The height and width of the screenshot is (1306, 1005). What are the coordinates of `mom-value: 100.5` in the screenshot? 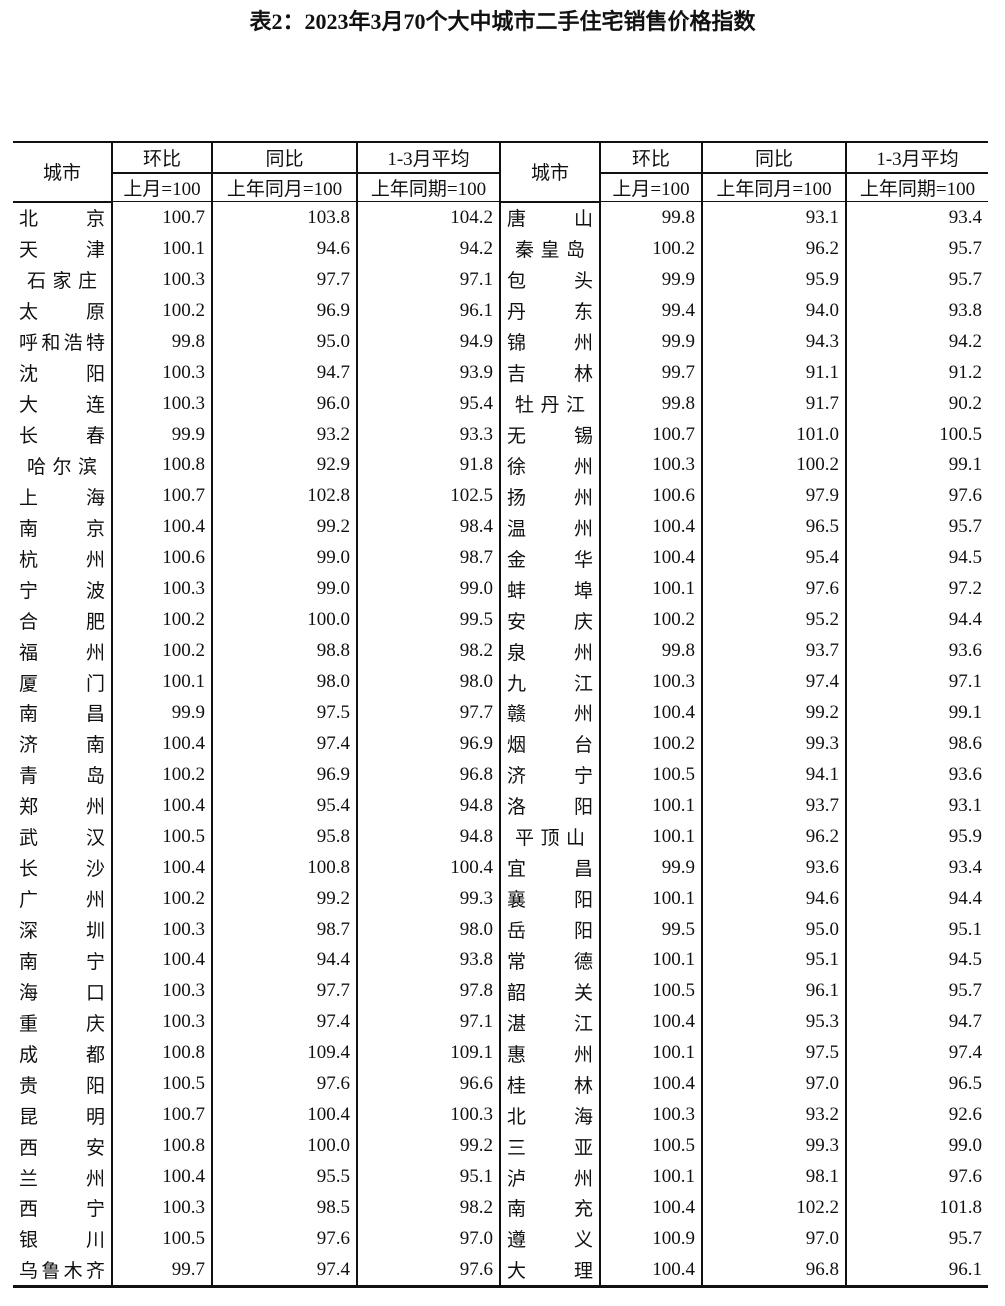 It's located at (650, 1146).